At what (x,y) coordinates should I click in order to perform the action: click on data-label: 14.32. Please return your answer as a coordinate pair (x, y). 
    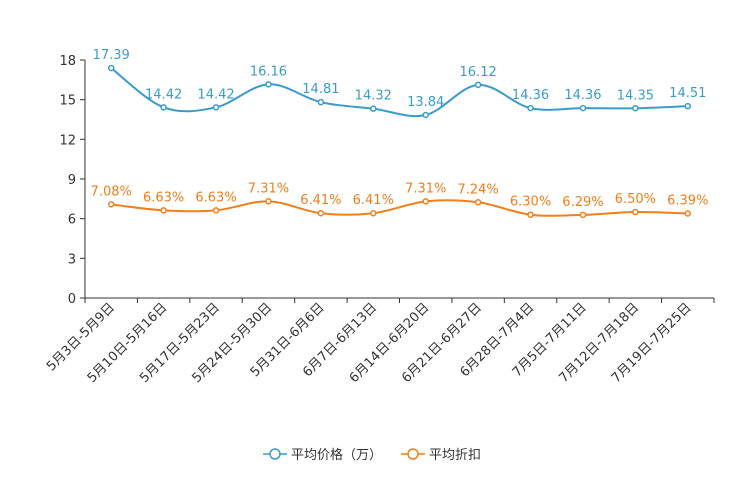
    Looking at the image, I should click on (373, 96).